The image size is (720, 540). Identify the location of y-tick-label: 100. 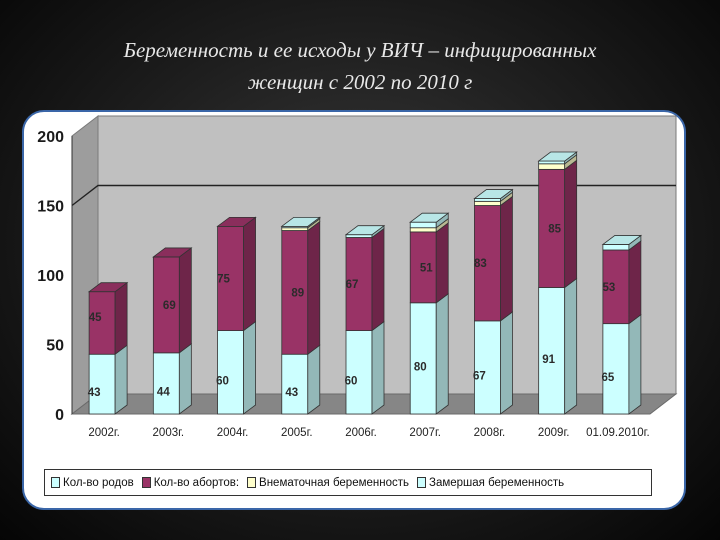
(50, 276).